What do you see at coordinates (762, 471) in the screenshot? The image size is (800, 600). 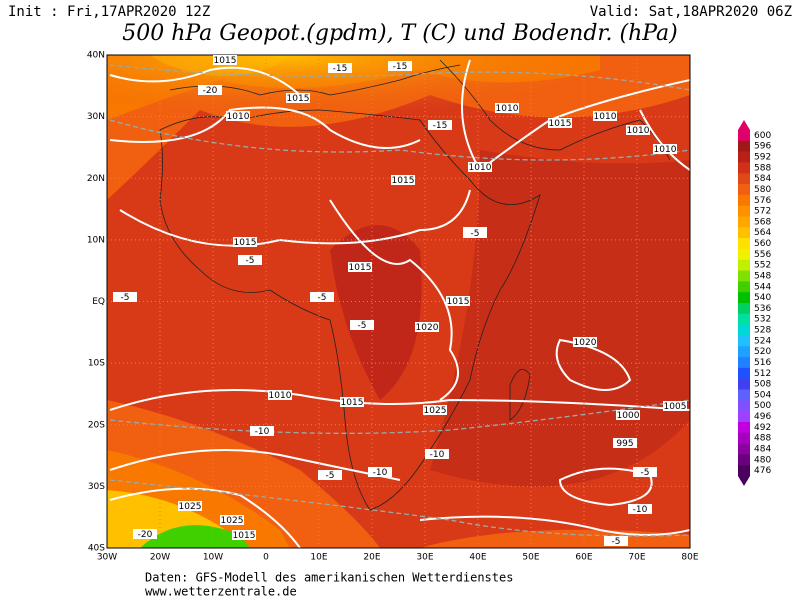 I see `colorbar-label: 476` at bounding box center [762, 471].